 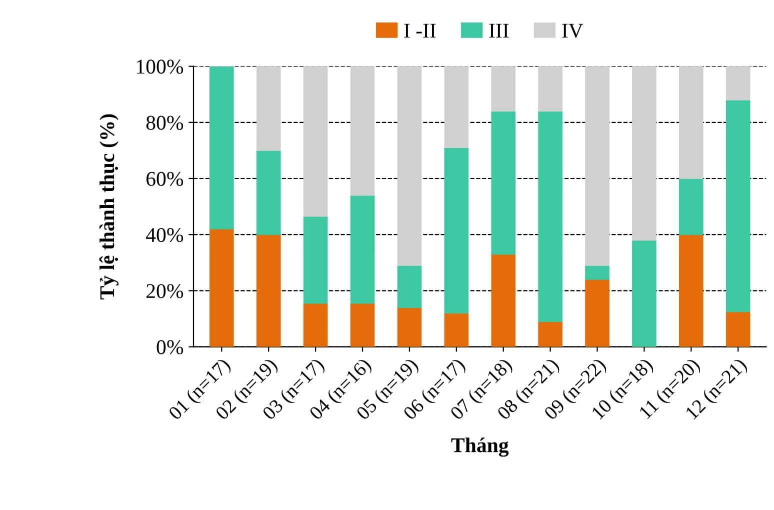 What do you see at coordinates (170, 347) in the screenshot?
I see `y-tick-label: 0%` at bounding box center [170, 347].